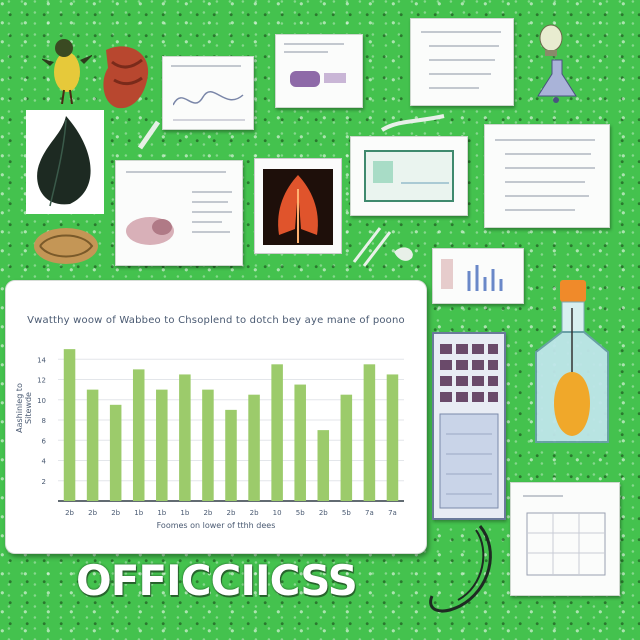 This screenshot has height=640, width=640. I want to click on y-tick-label: 12, so click(41, 381).